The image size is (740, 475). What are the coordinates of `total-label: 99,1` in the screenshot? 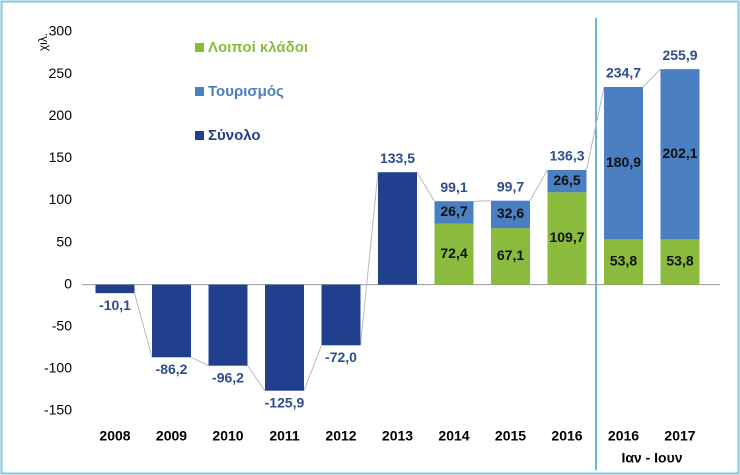 It's located at (453, 187).